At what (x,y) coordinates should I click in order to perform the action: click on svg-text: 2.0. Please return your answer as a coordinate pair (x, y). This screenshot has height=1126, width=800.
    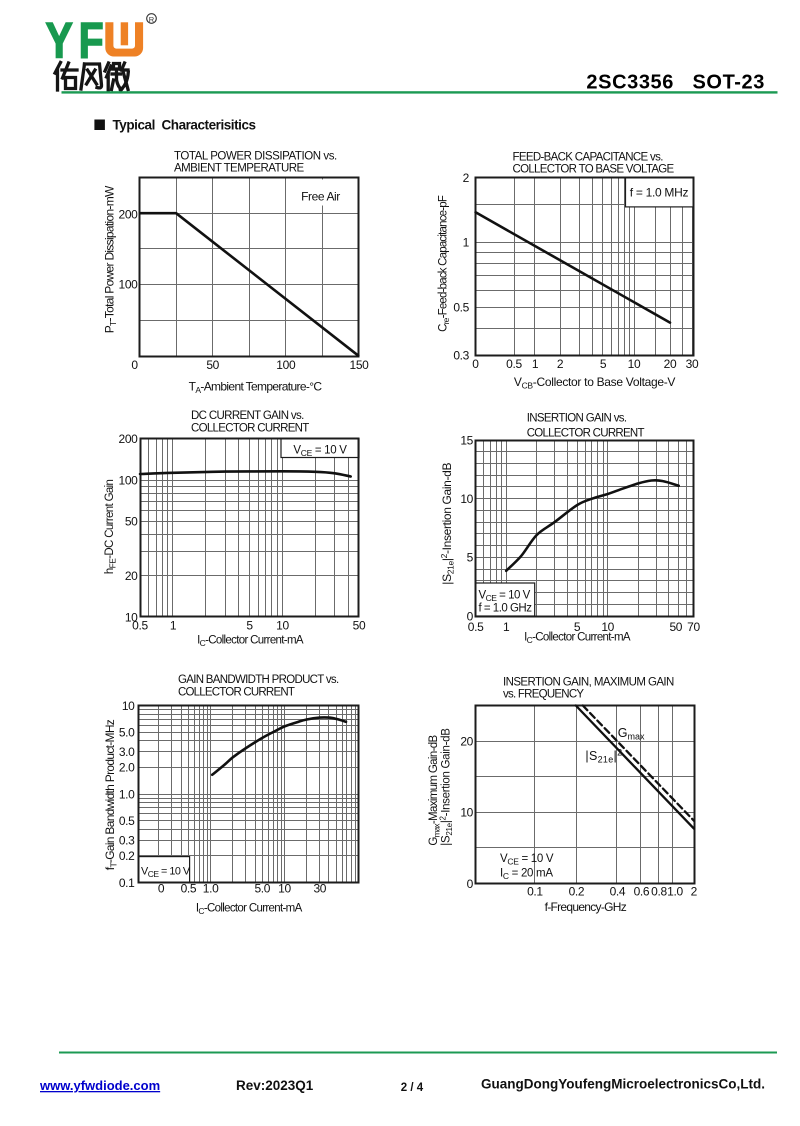
    Looking at the image, I should click on (127, 768).